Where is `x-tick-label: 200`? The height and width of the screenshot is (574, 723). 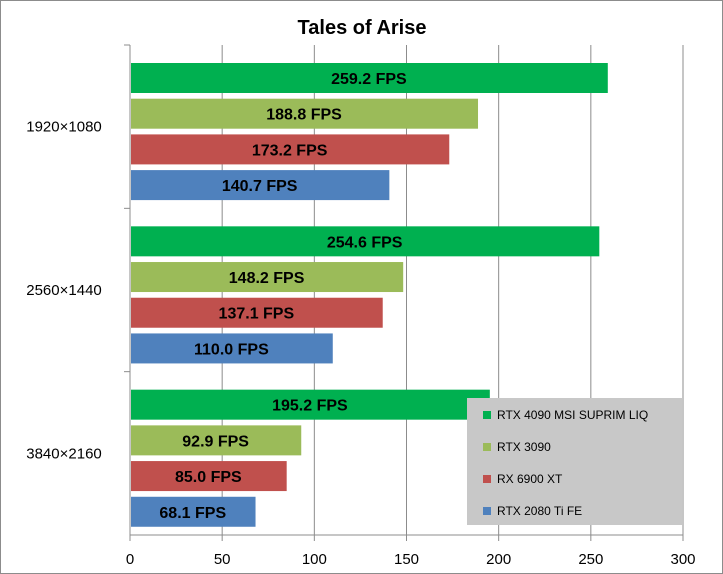 x-tick-label: 200 is located at coordinates (498, 559).